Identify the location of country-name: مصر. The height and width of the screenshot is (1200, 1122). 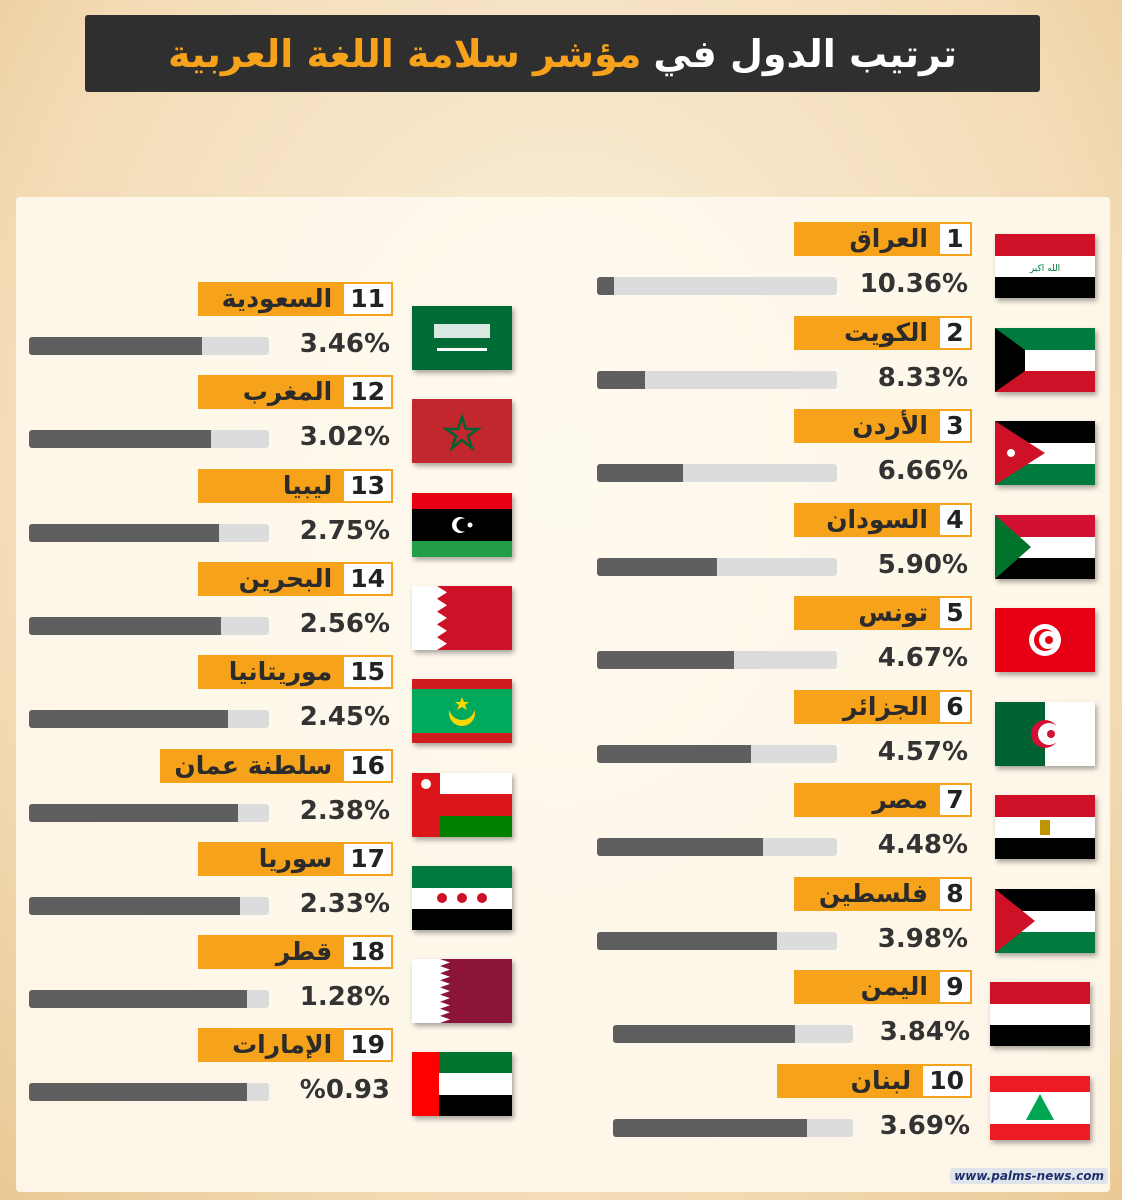
(866, 800).